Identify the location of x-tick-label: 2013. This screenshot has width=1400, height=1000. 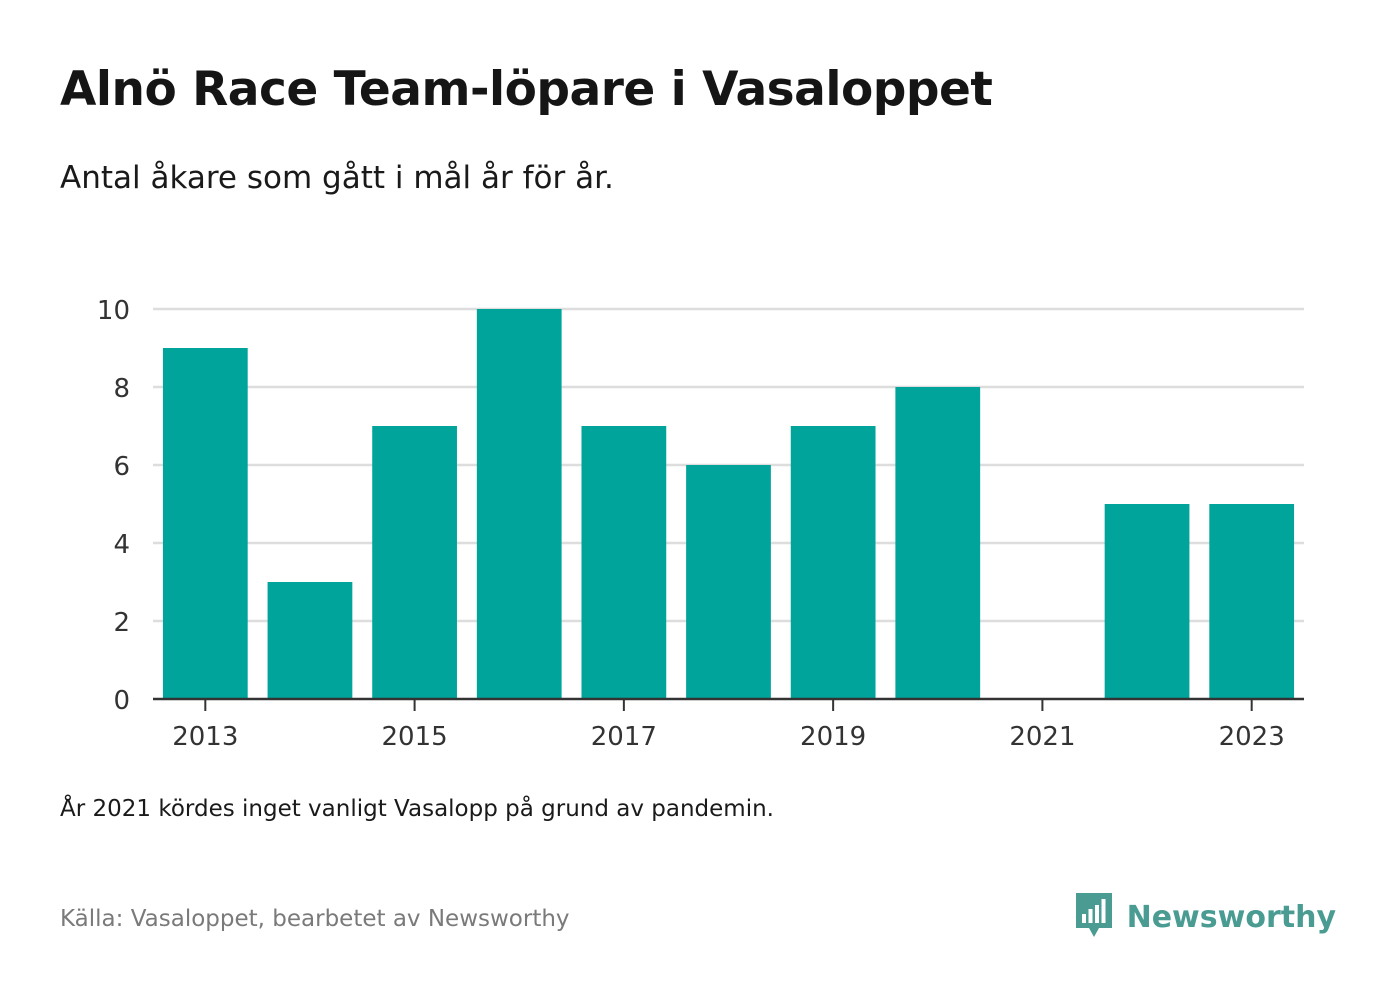
(205, 737).